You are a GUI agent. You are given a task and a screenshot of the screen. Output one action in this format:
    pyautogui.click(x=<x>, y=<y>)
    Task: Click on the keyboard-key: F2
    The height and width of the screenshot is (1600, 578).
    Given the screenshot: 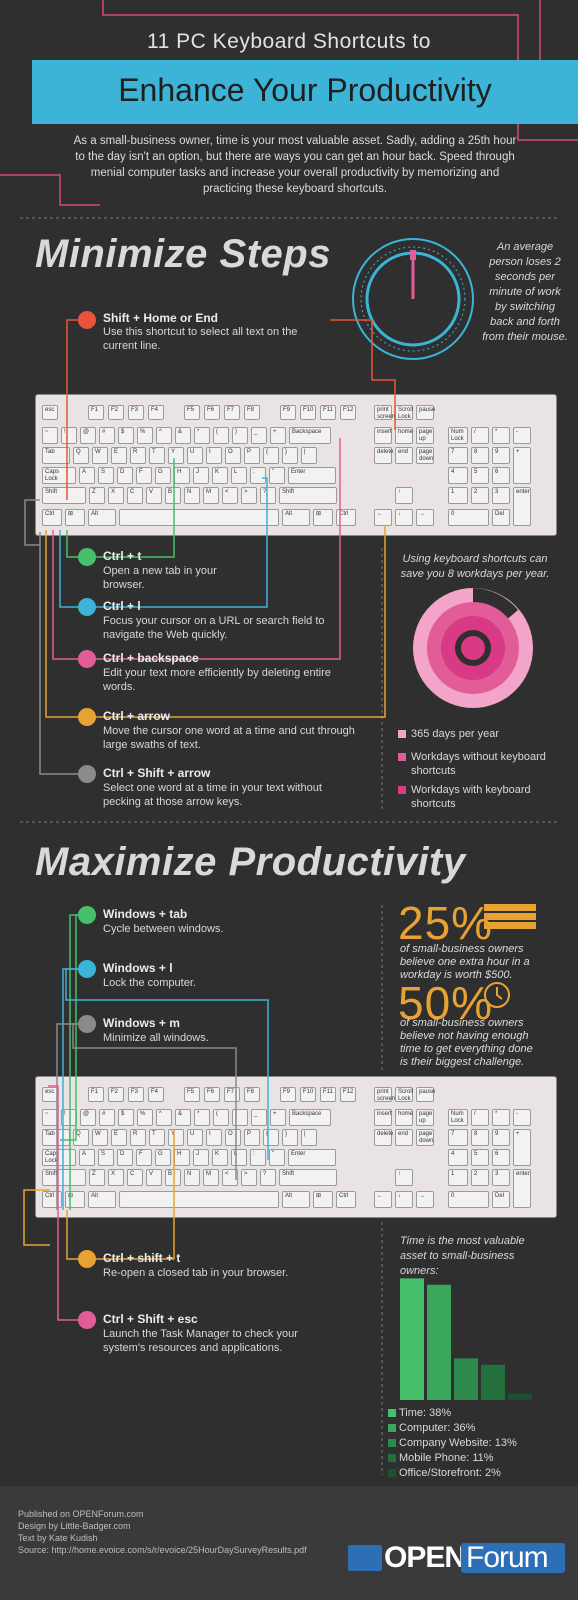 What is the action you would take?
    pyautogui.click(x=116, y=412)
    